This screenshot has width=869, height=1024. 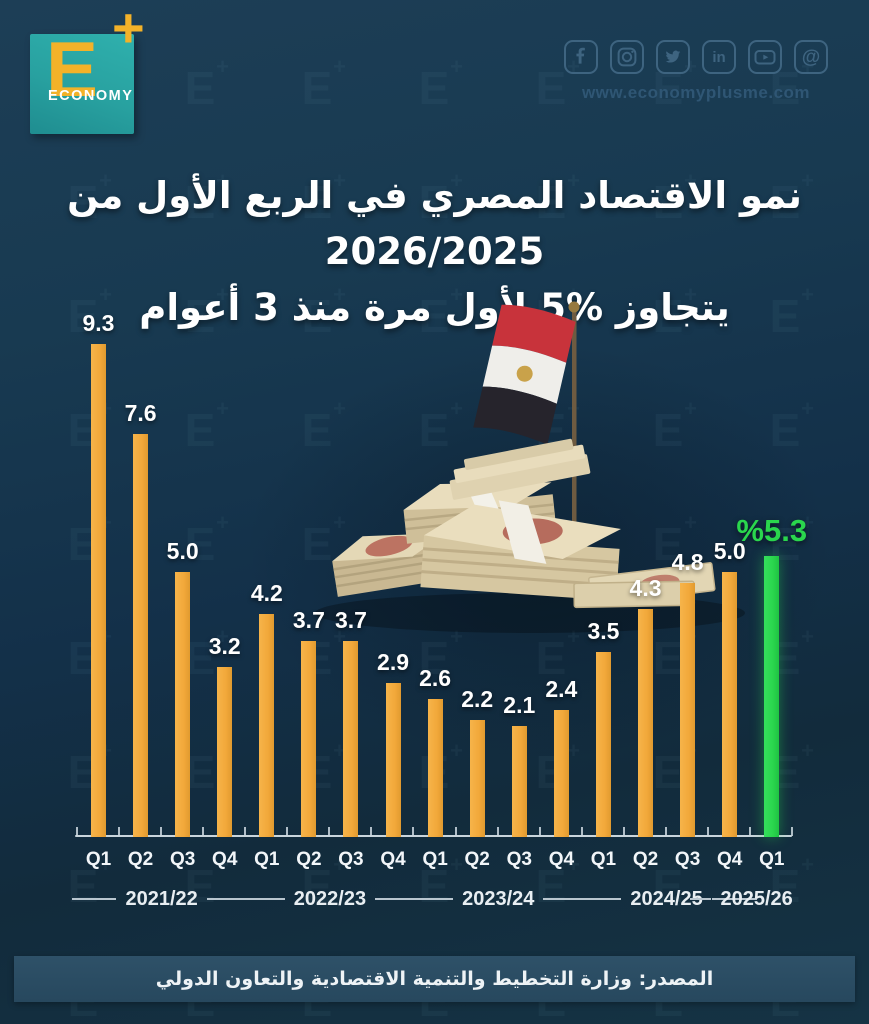 I want to click on youtube-icon, so click(x=765, y=57).